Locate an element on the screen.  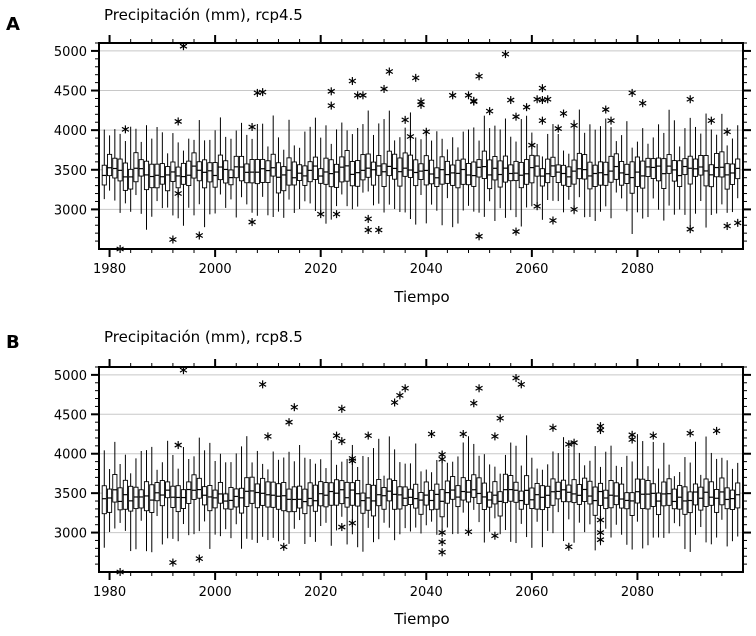
box-2023 is located at coordinates (336, 168).